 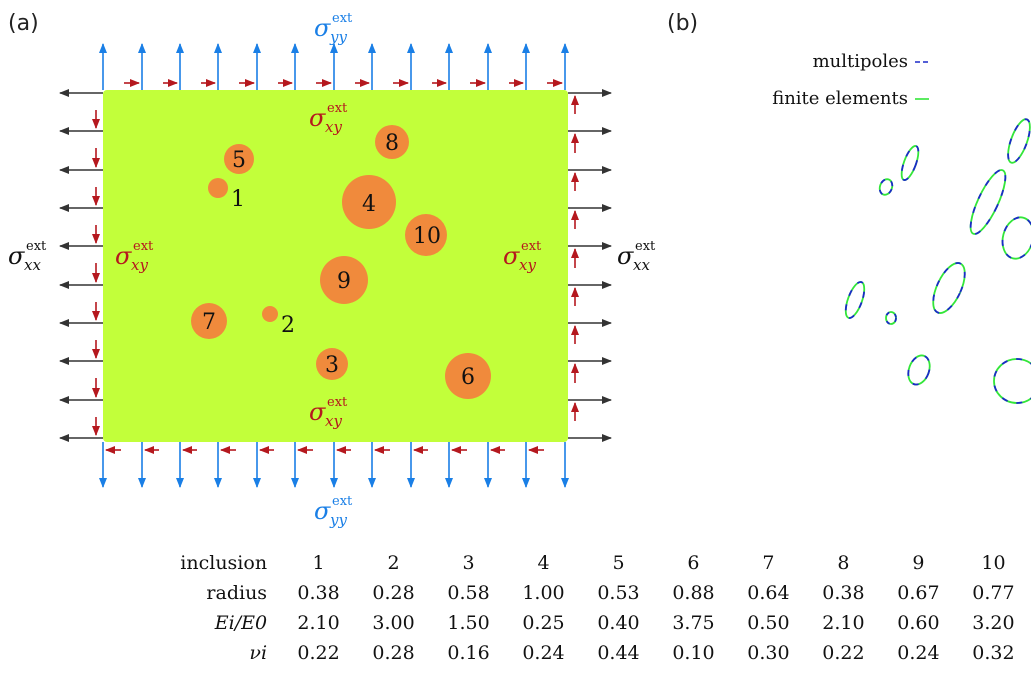 I want to click on table-cell: 4, so click(x=543, y=563).